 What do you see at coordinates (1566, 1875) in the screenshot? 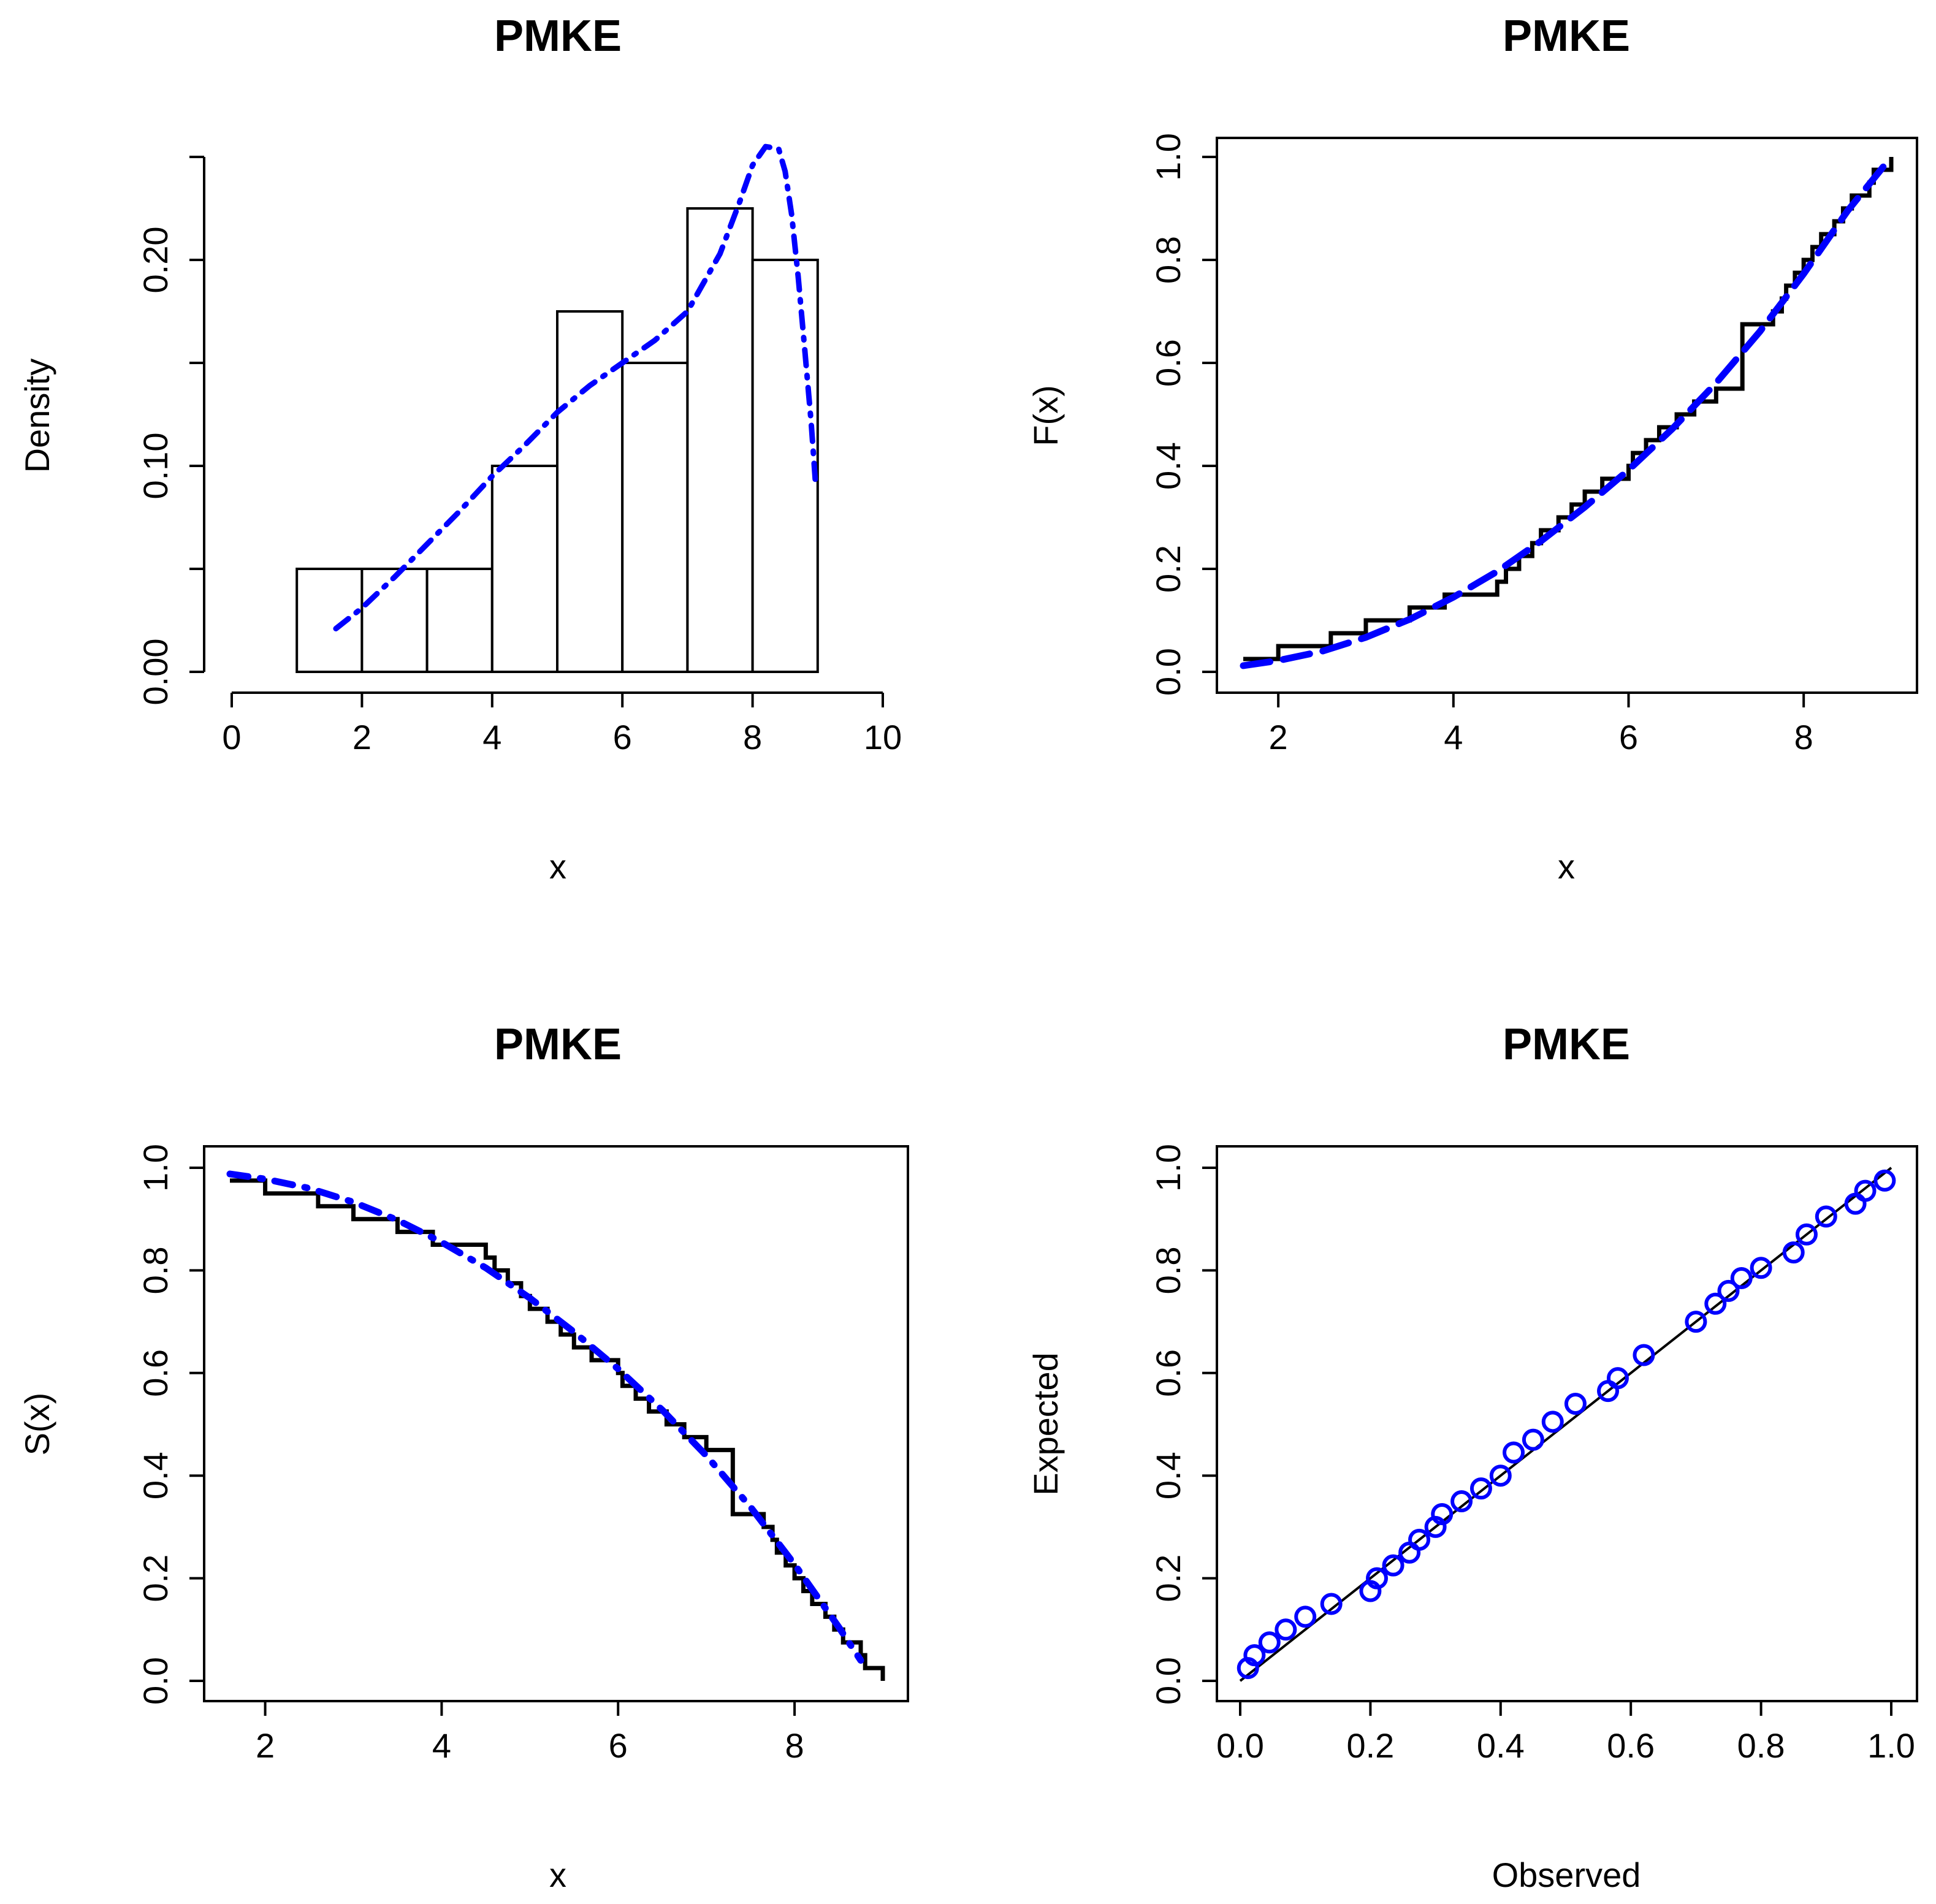
I see `x-axis-label: Observed` at bounding box center [1566, 1875].